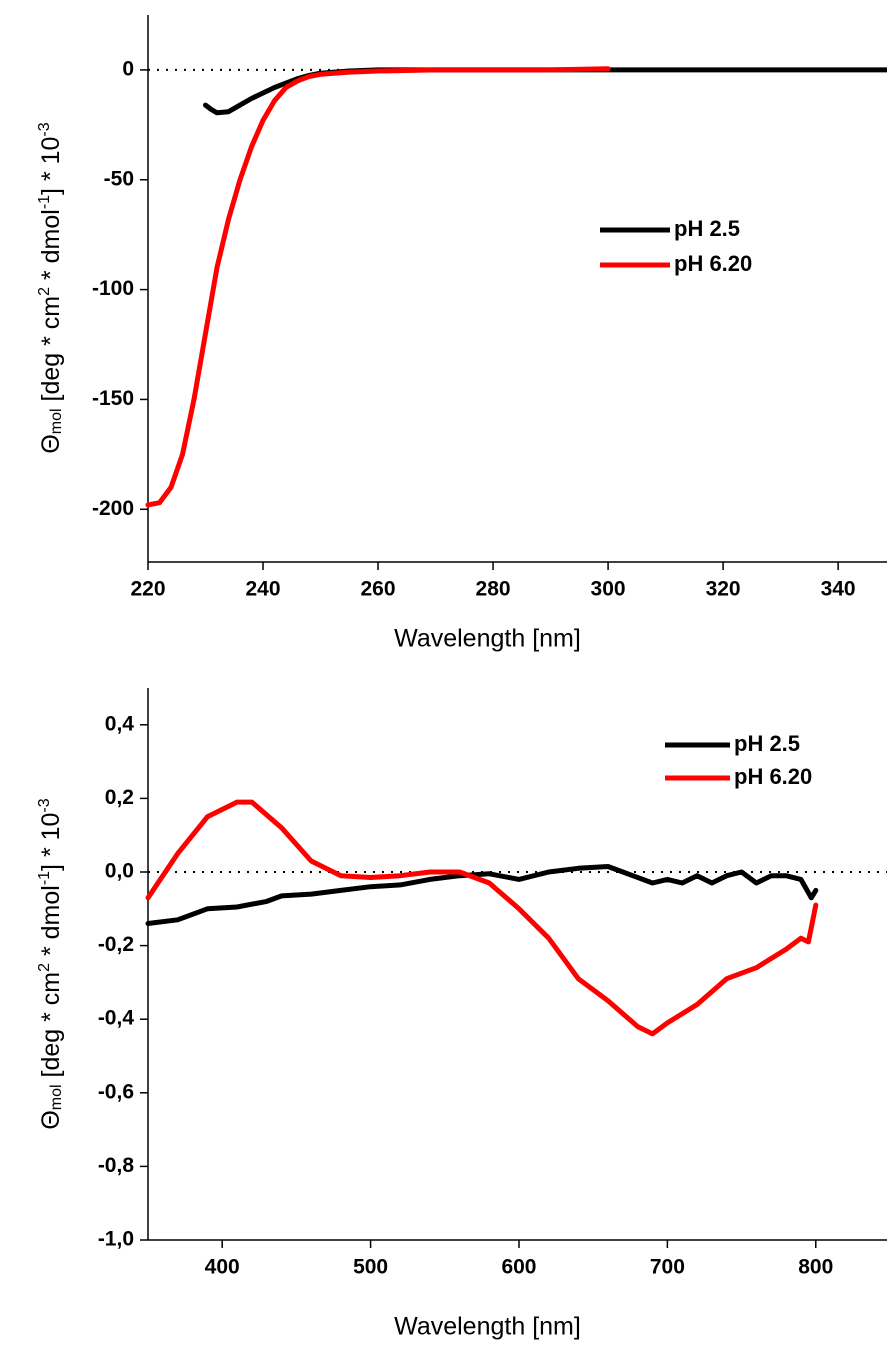 The width and height of the screenshot is (887, 1345). I want to click on x-tick-label: 240, so click(262, 589).